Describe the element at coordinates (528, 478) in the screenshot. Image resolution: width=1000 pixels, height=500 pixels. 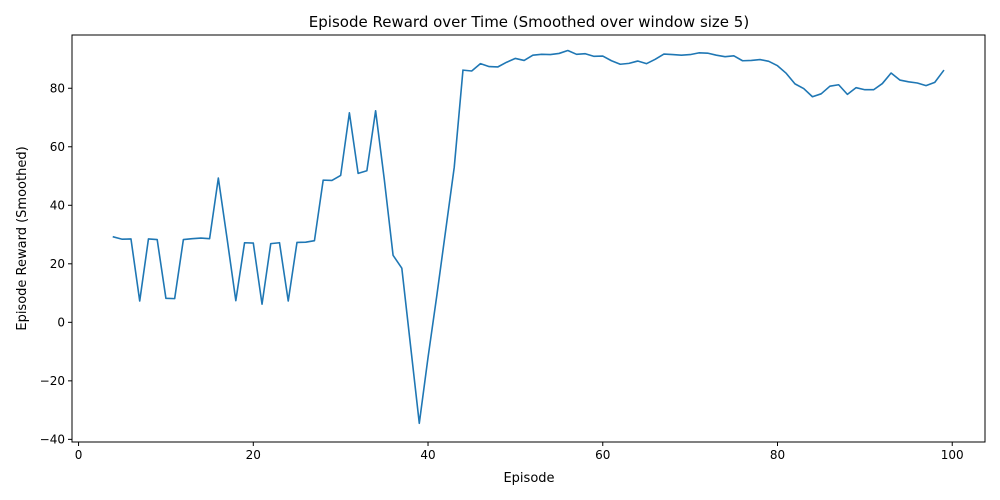
I see `x-axis-label: Episode` at that location.